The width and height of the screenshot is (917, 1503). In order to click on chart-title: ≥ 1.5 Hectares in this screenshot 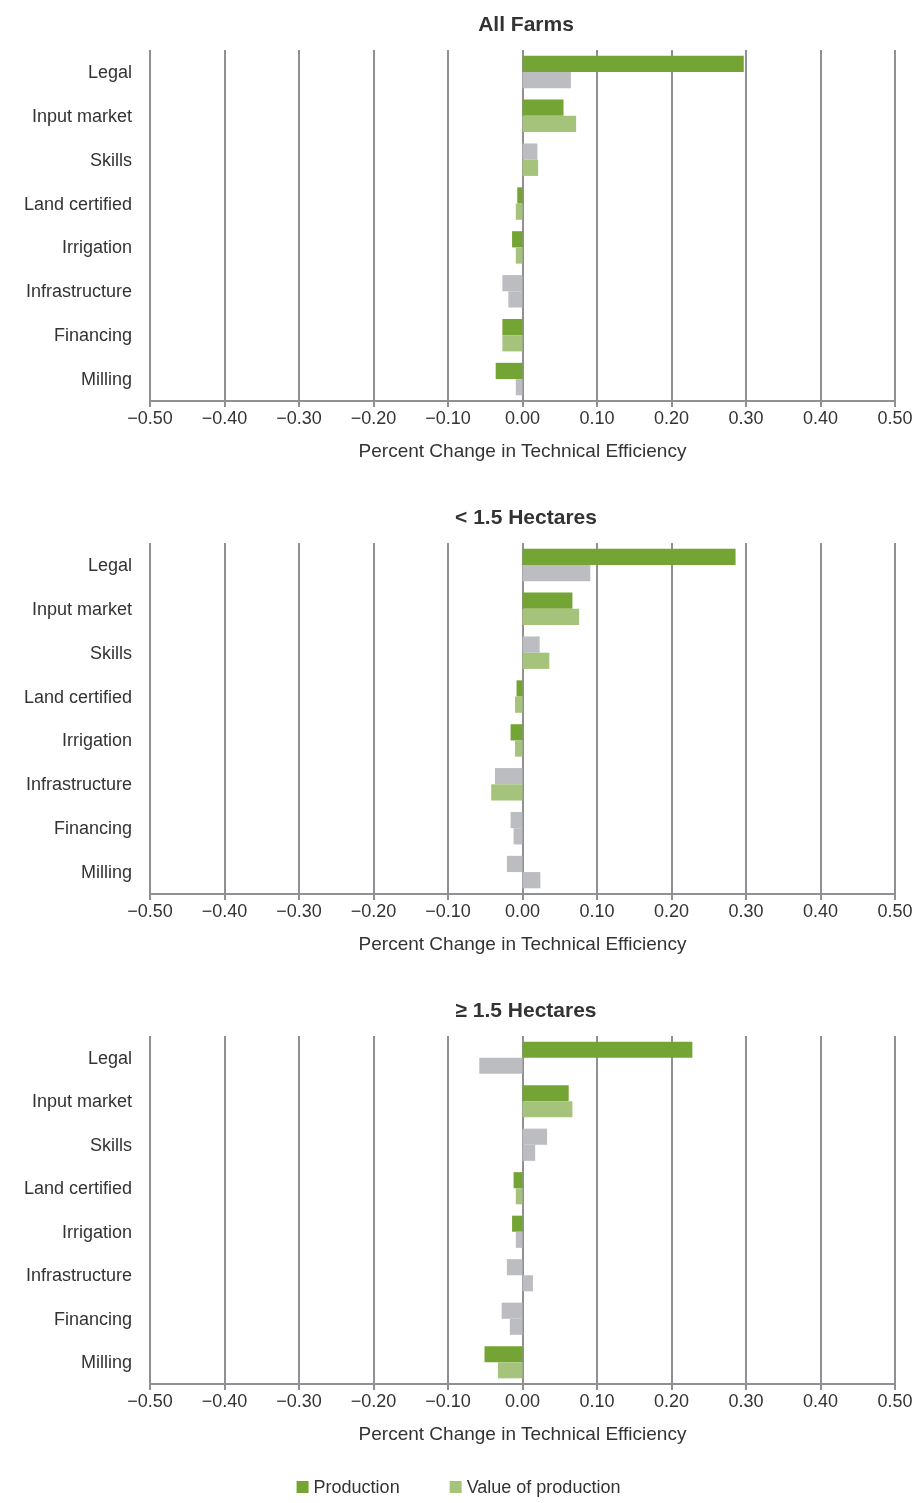, I will do `click(526, 1009)`.